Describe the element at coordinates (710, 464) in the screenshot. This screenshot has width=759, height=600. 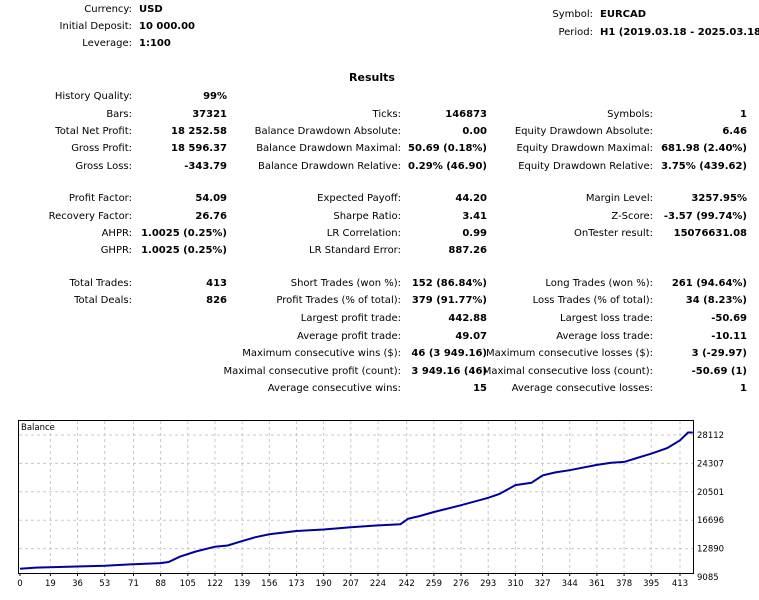
I see `y-tick-label: 24307` at that location.